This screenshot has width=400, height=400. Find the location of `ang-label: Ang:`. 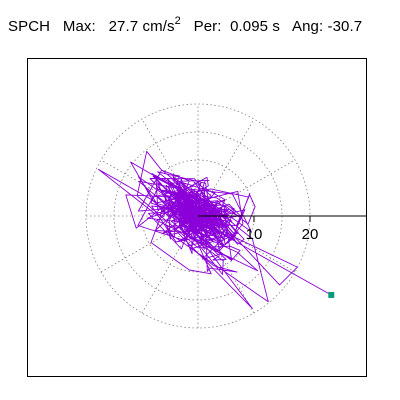

ang-label: Ang: is located at coordinates (307, 26).